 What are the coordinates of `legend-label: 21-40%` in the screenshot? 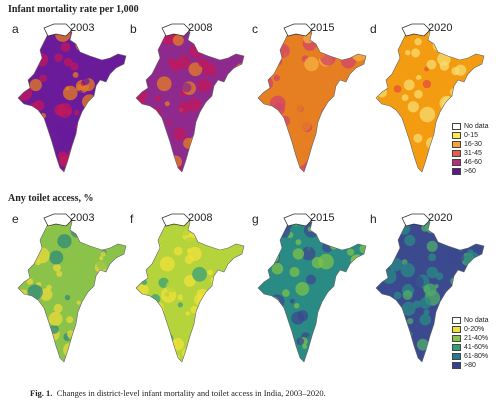 It's located at (476, 338).